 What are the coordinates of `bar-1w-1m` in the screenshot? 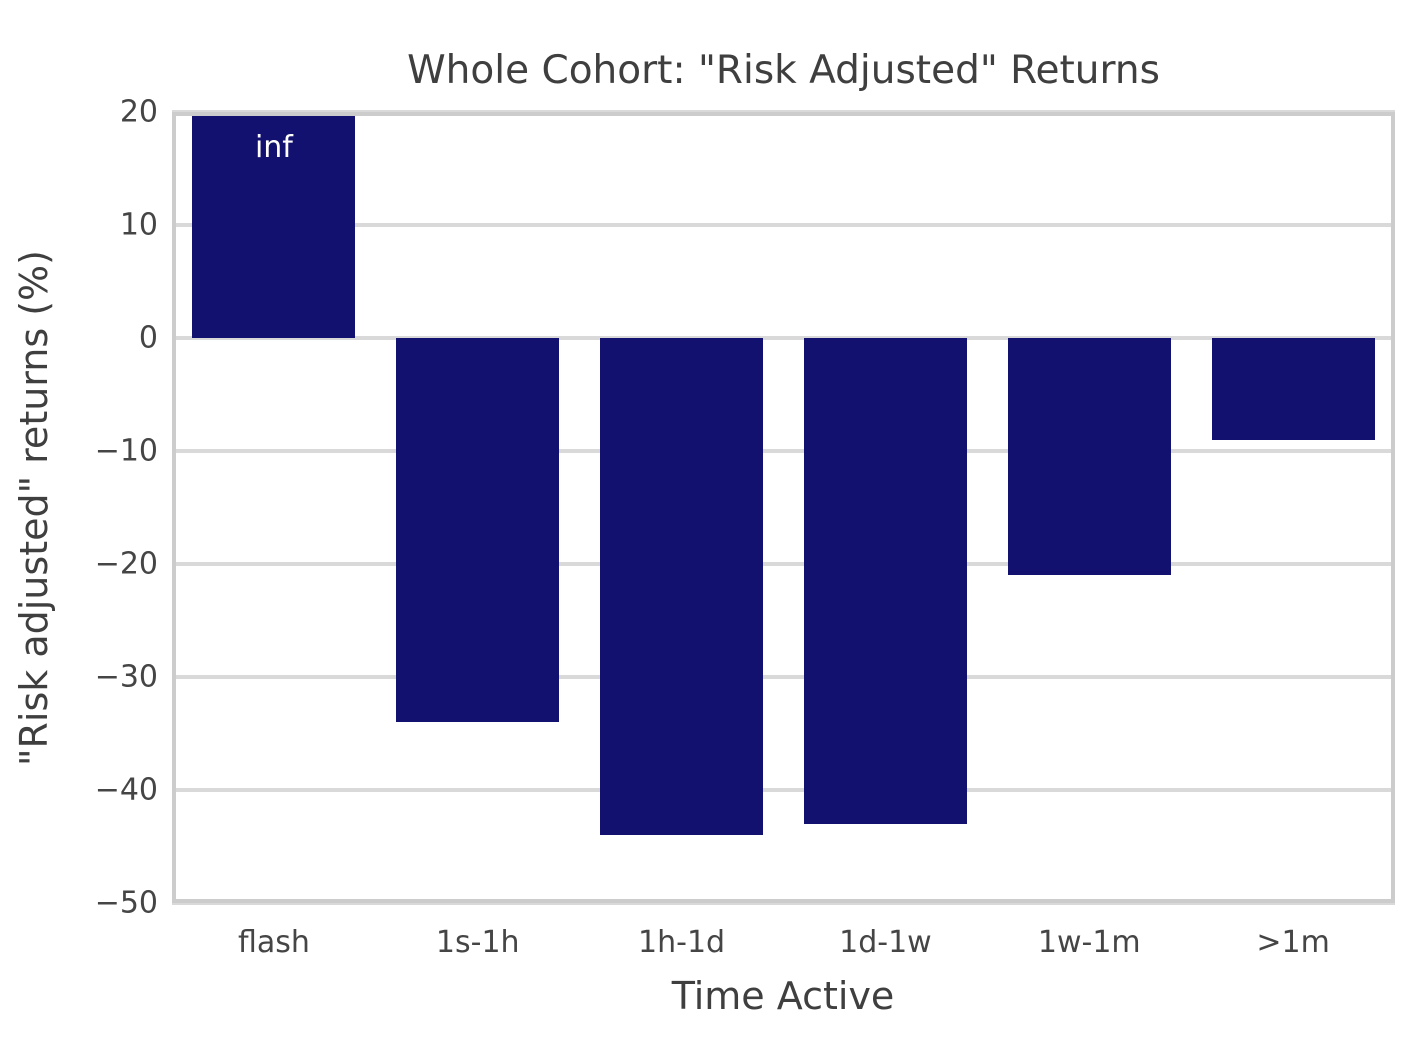 It's located at (1089, 457).